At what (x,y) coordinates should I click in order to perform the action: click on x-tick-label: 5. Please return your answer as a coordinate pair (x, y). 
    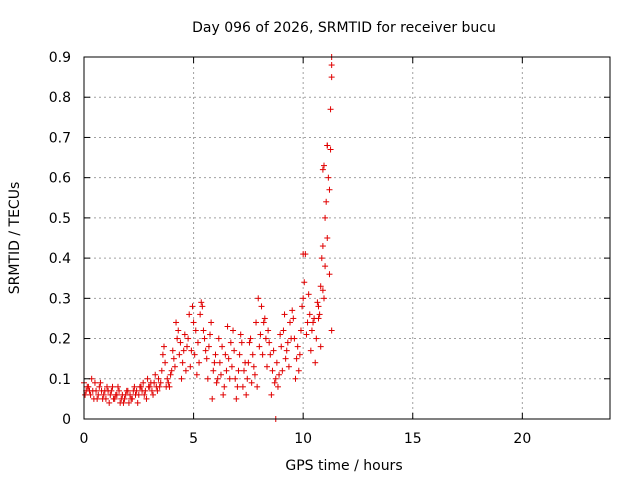
    Looking at the image, I should click on (193, 439).